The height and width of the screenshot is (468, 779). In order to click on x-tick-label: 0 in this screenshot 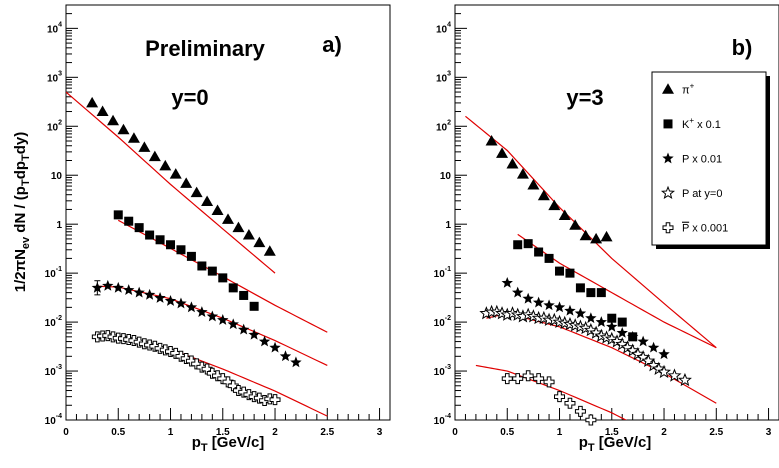, I will do `click(66, 432)`.